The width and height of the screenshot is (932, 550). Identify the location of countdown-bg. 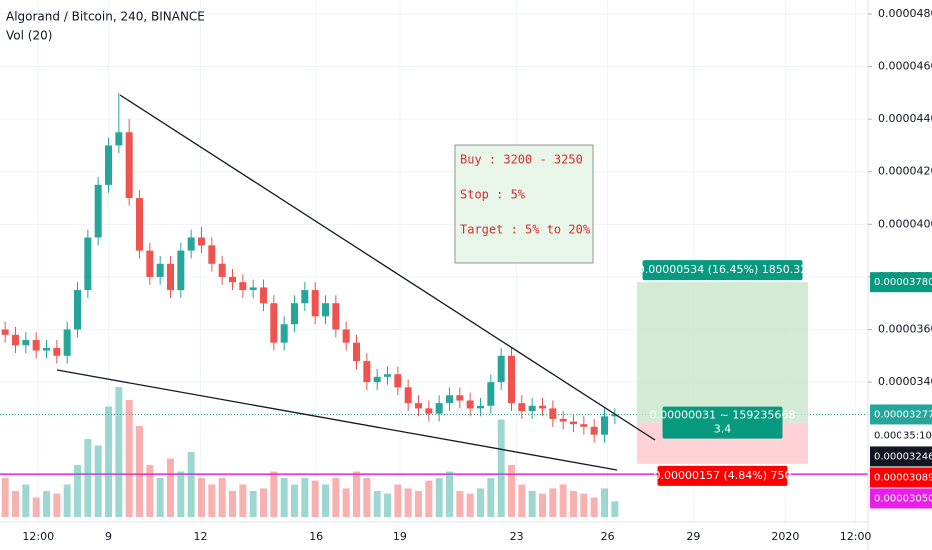
(916, 435).